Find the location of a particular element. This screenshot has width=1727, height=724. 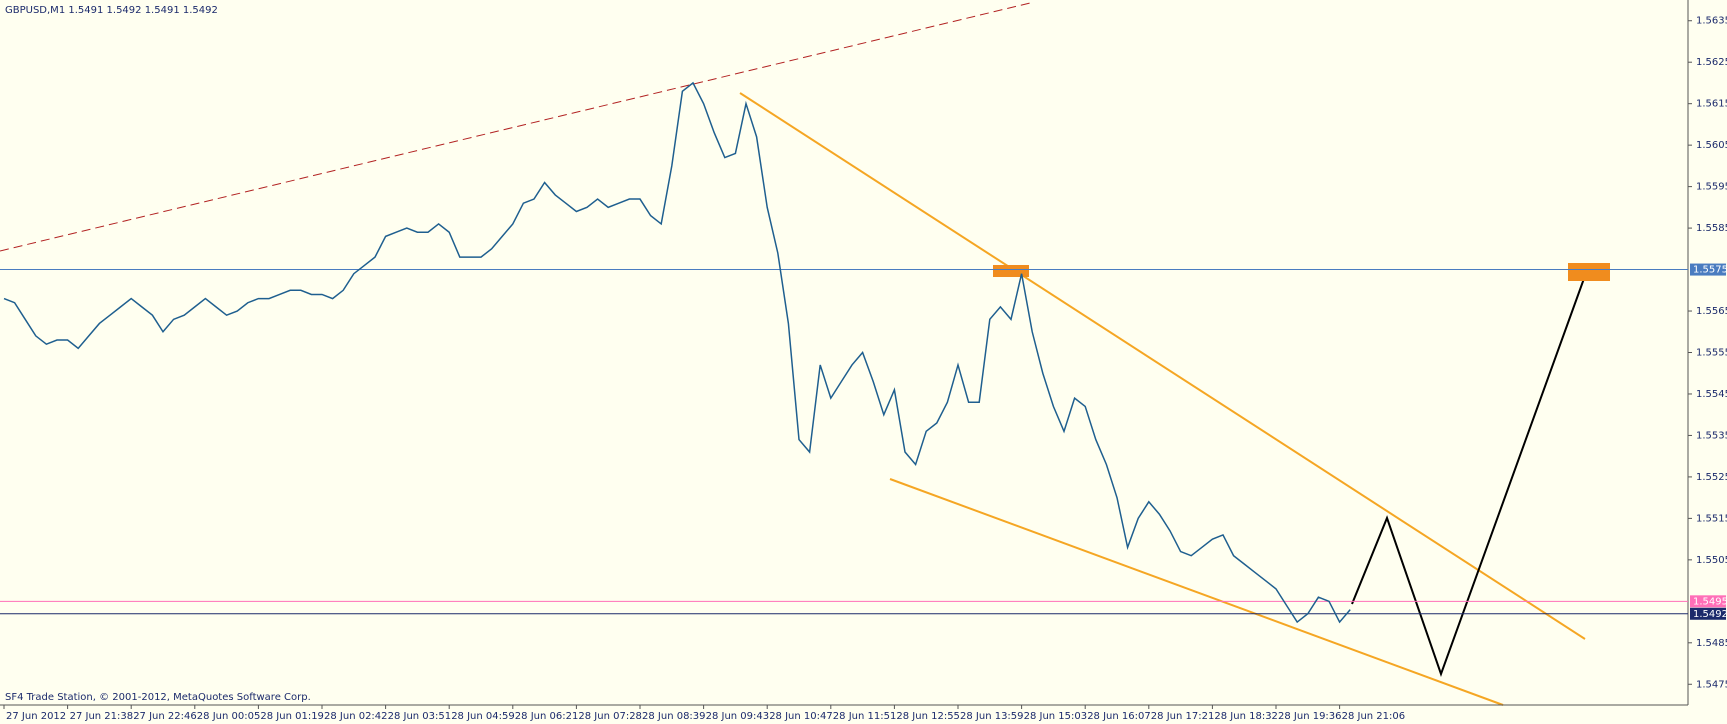

y-tick-label: 1.5555 is located at coordinates (1711, 353).